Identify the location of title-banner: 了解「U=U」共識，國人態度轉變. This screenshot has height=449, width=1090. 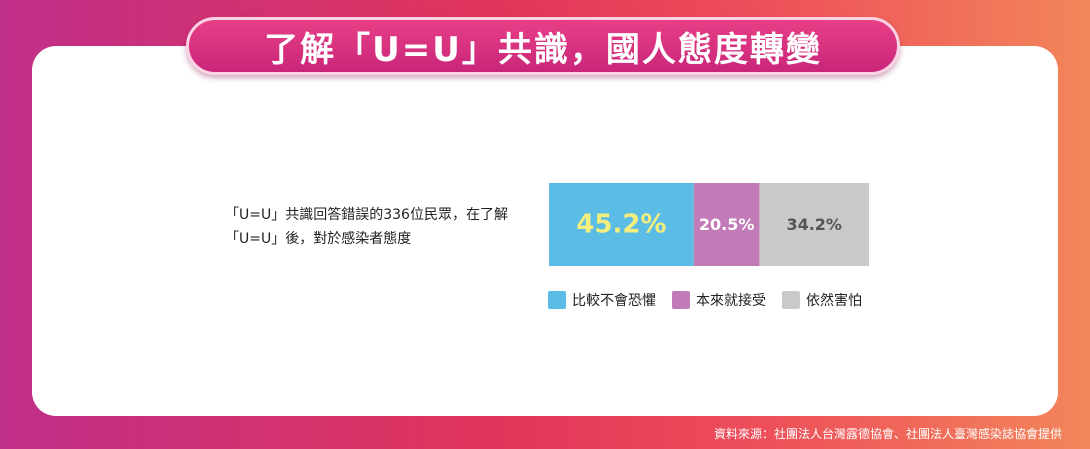
(543, 46).